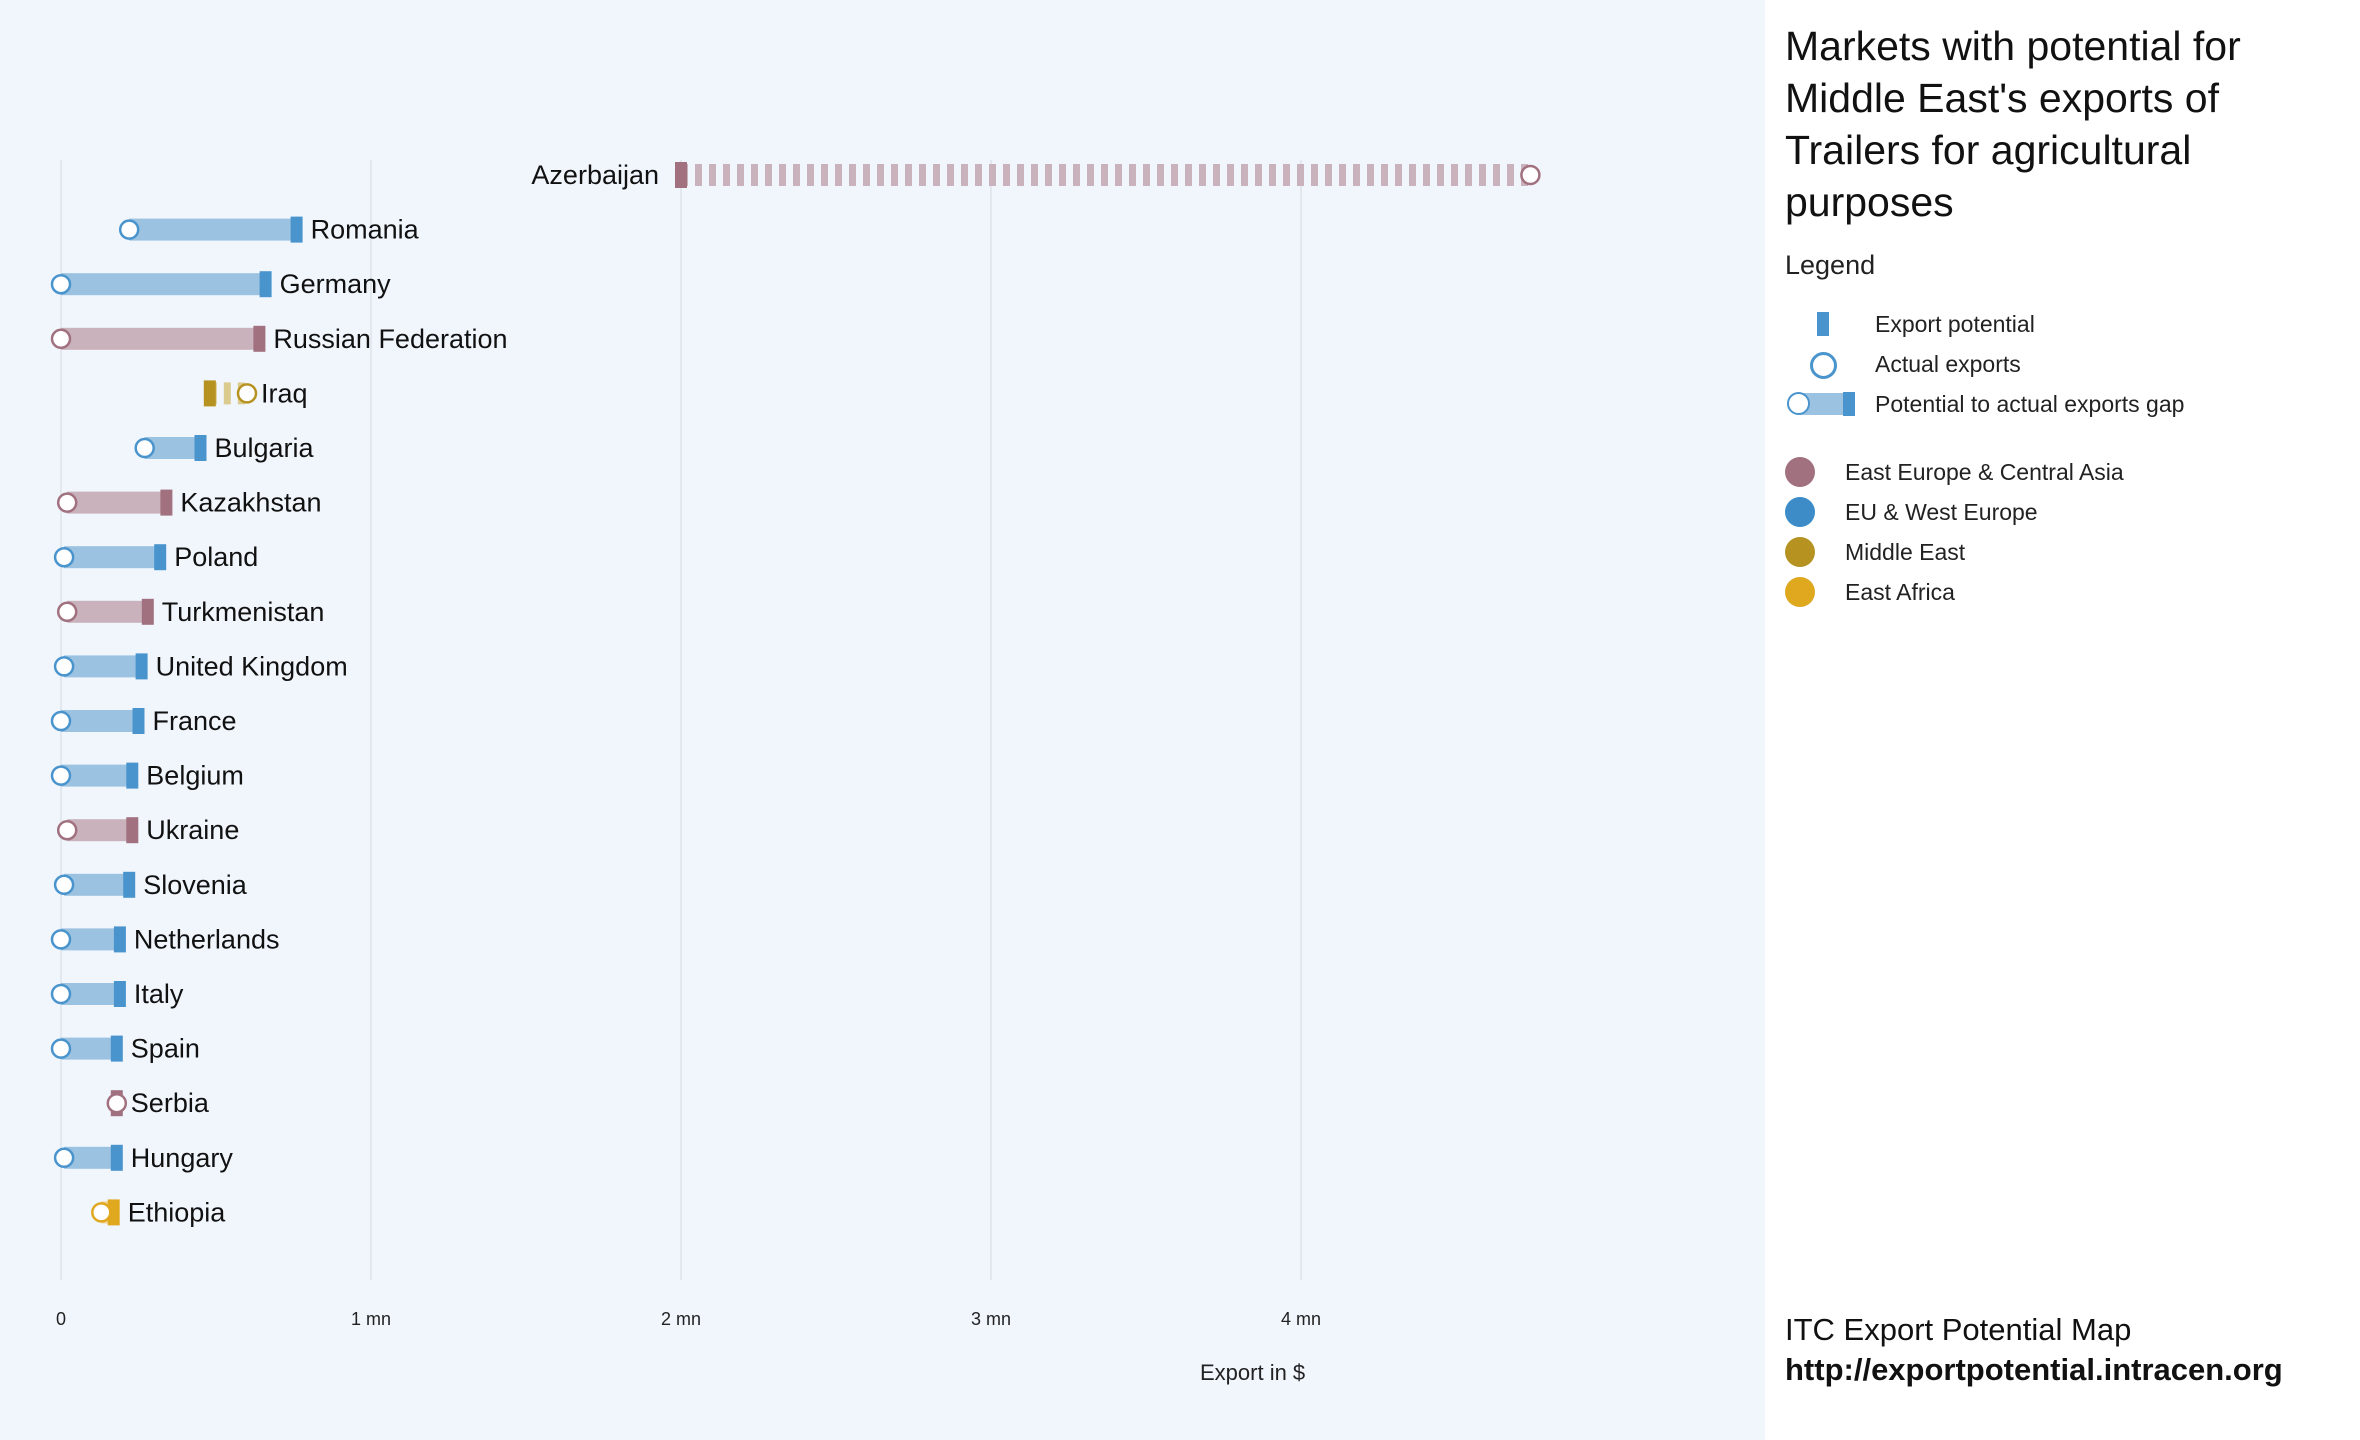 The image size is (2360, 1440). What do you see at coordinates (991, 1319) in the screenshot?
I see `x-tick-label: 3 mn` at bounding box center [991, 1319].